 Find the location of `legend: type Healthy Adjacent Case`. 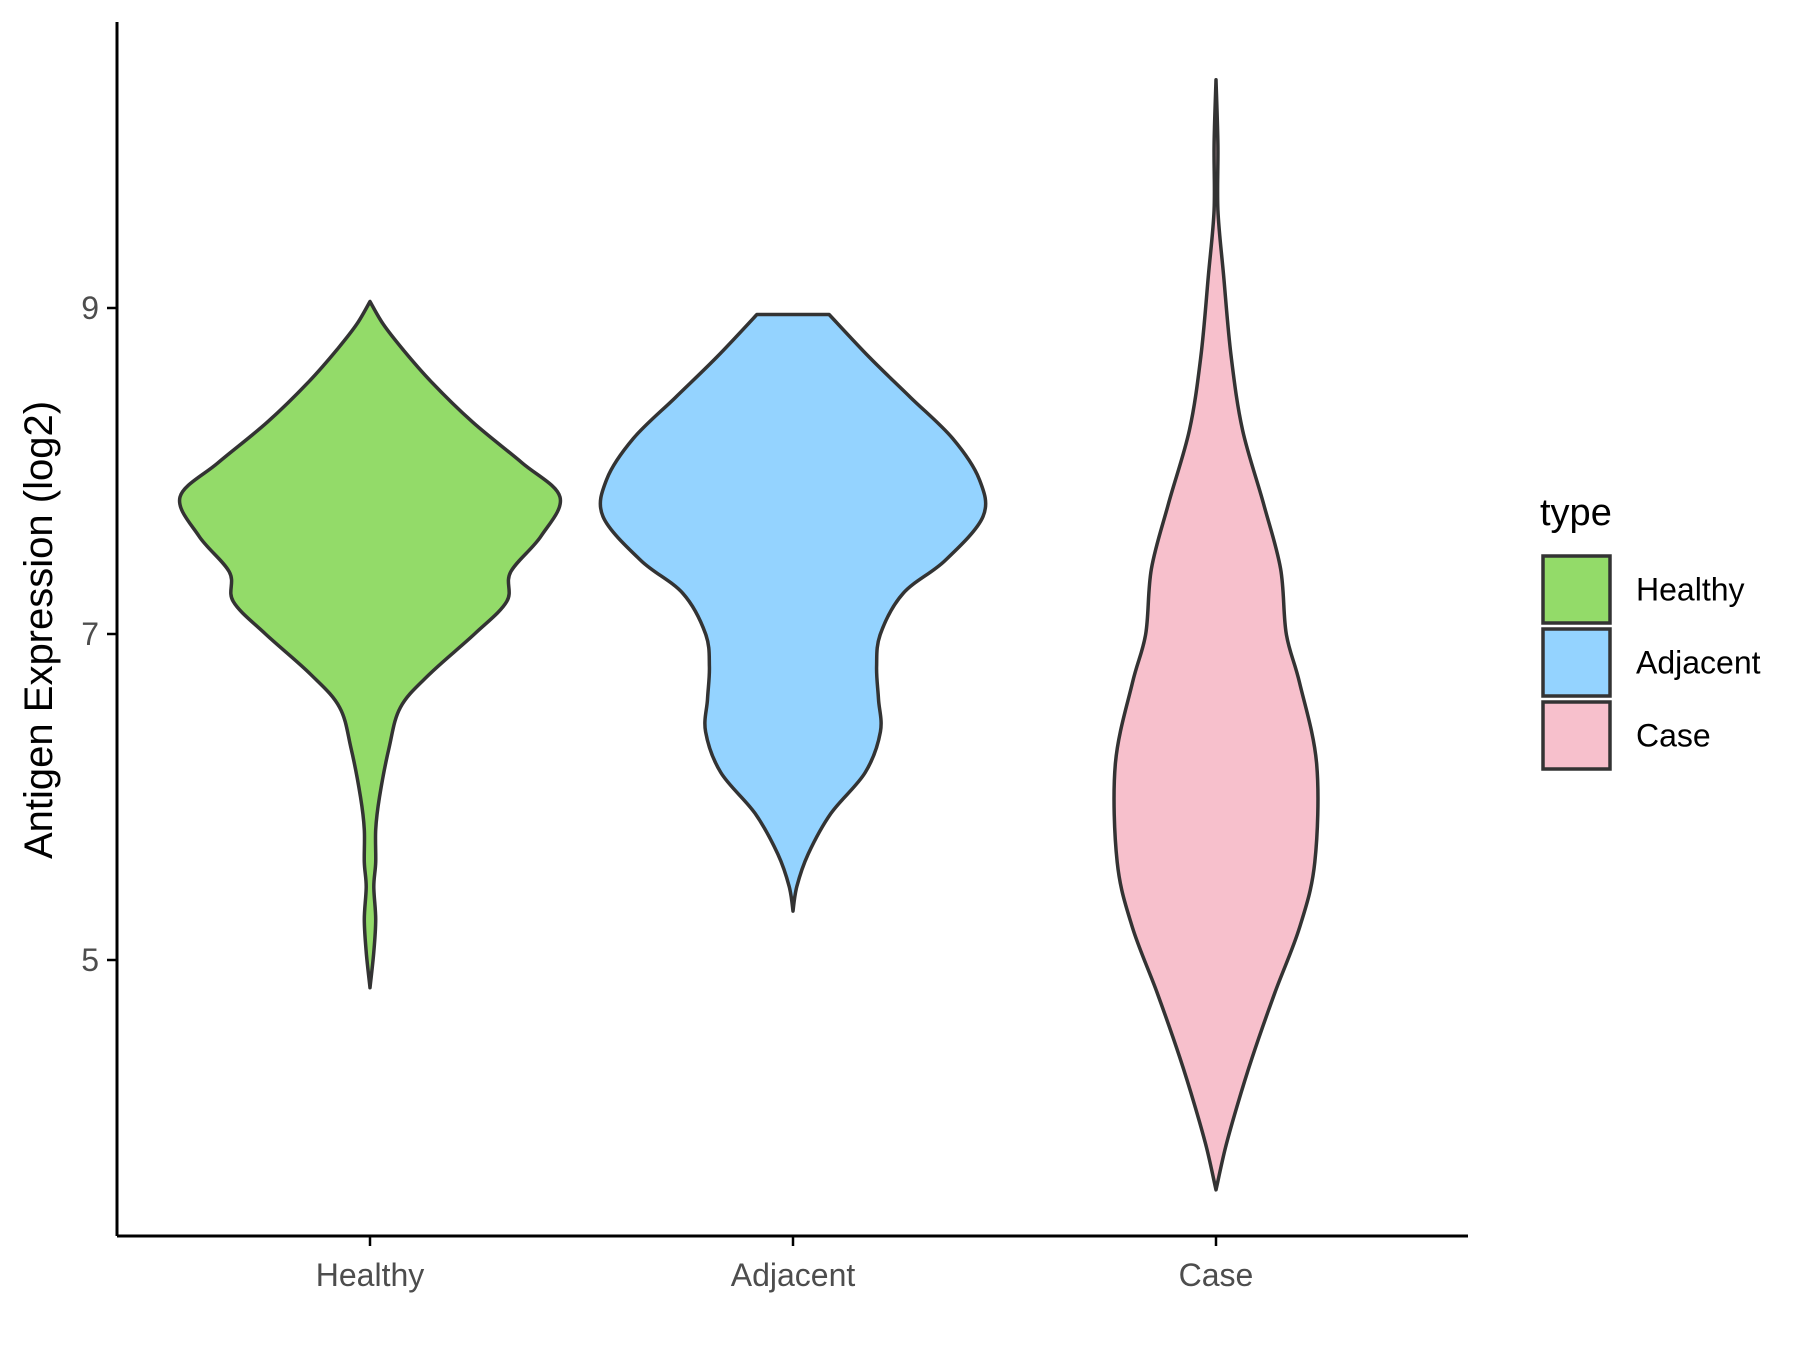

legend: type Healthy Adjacent Case is located at coordinates (1650, 631).